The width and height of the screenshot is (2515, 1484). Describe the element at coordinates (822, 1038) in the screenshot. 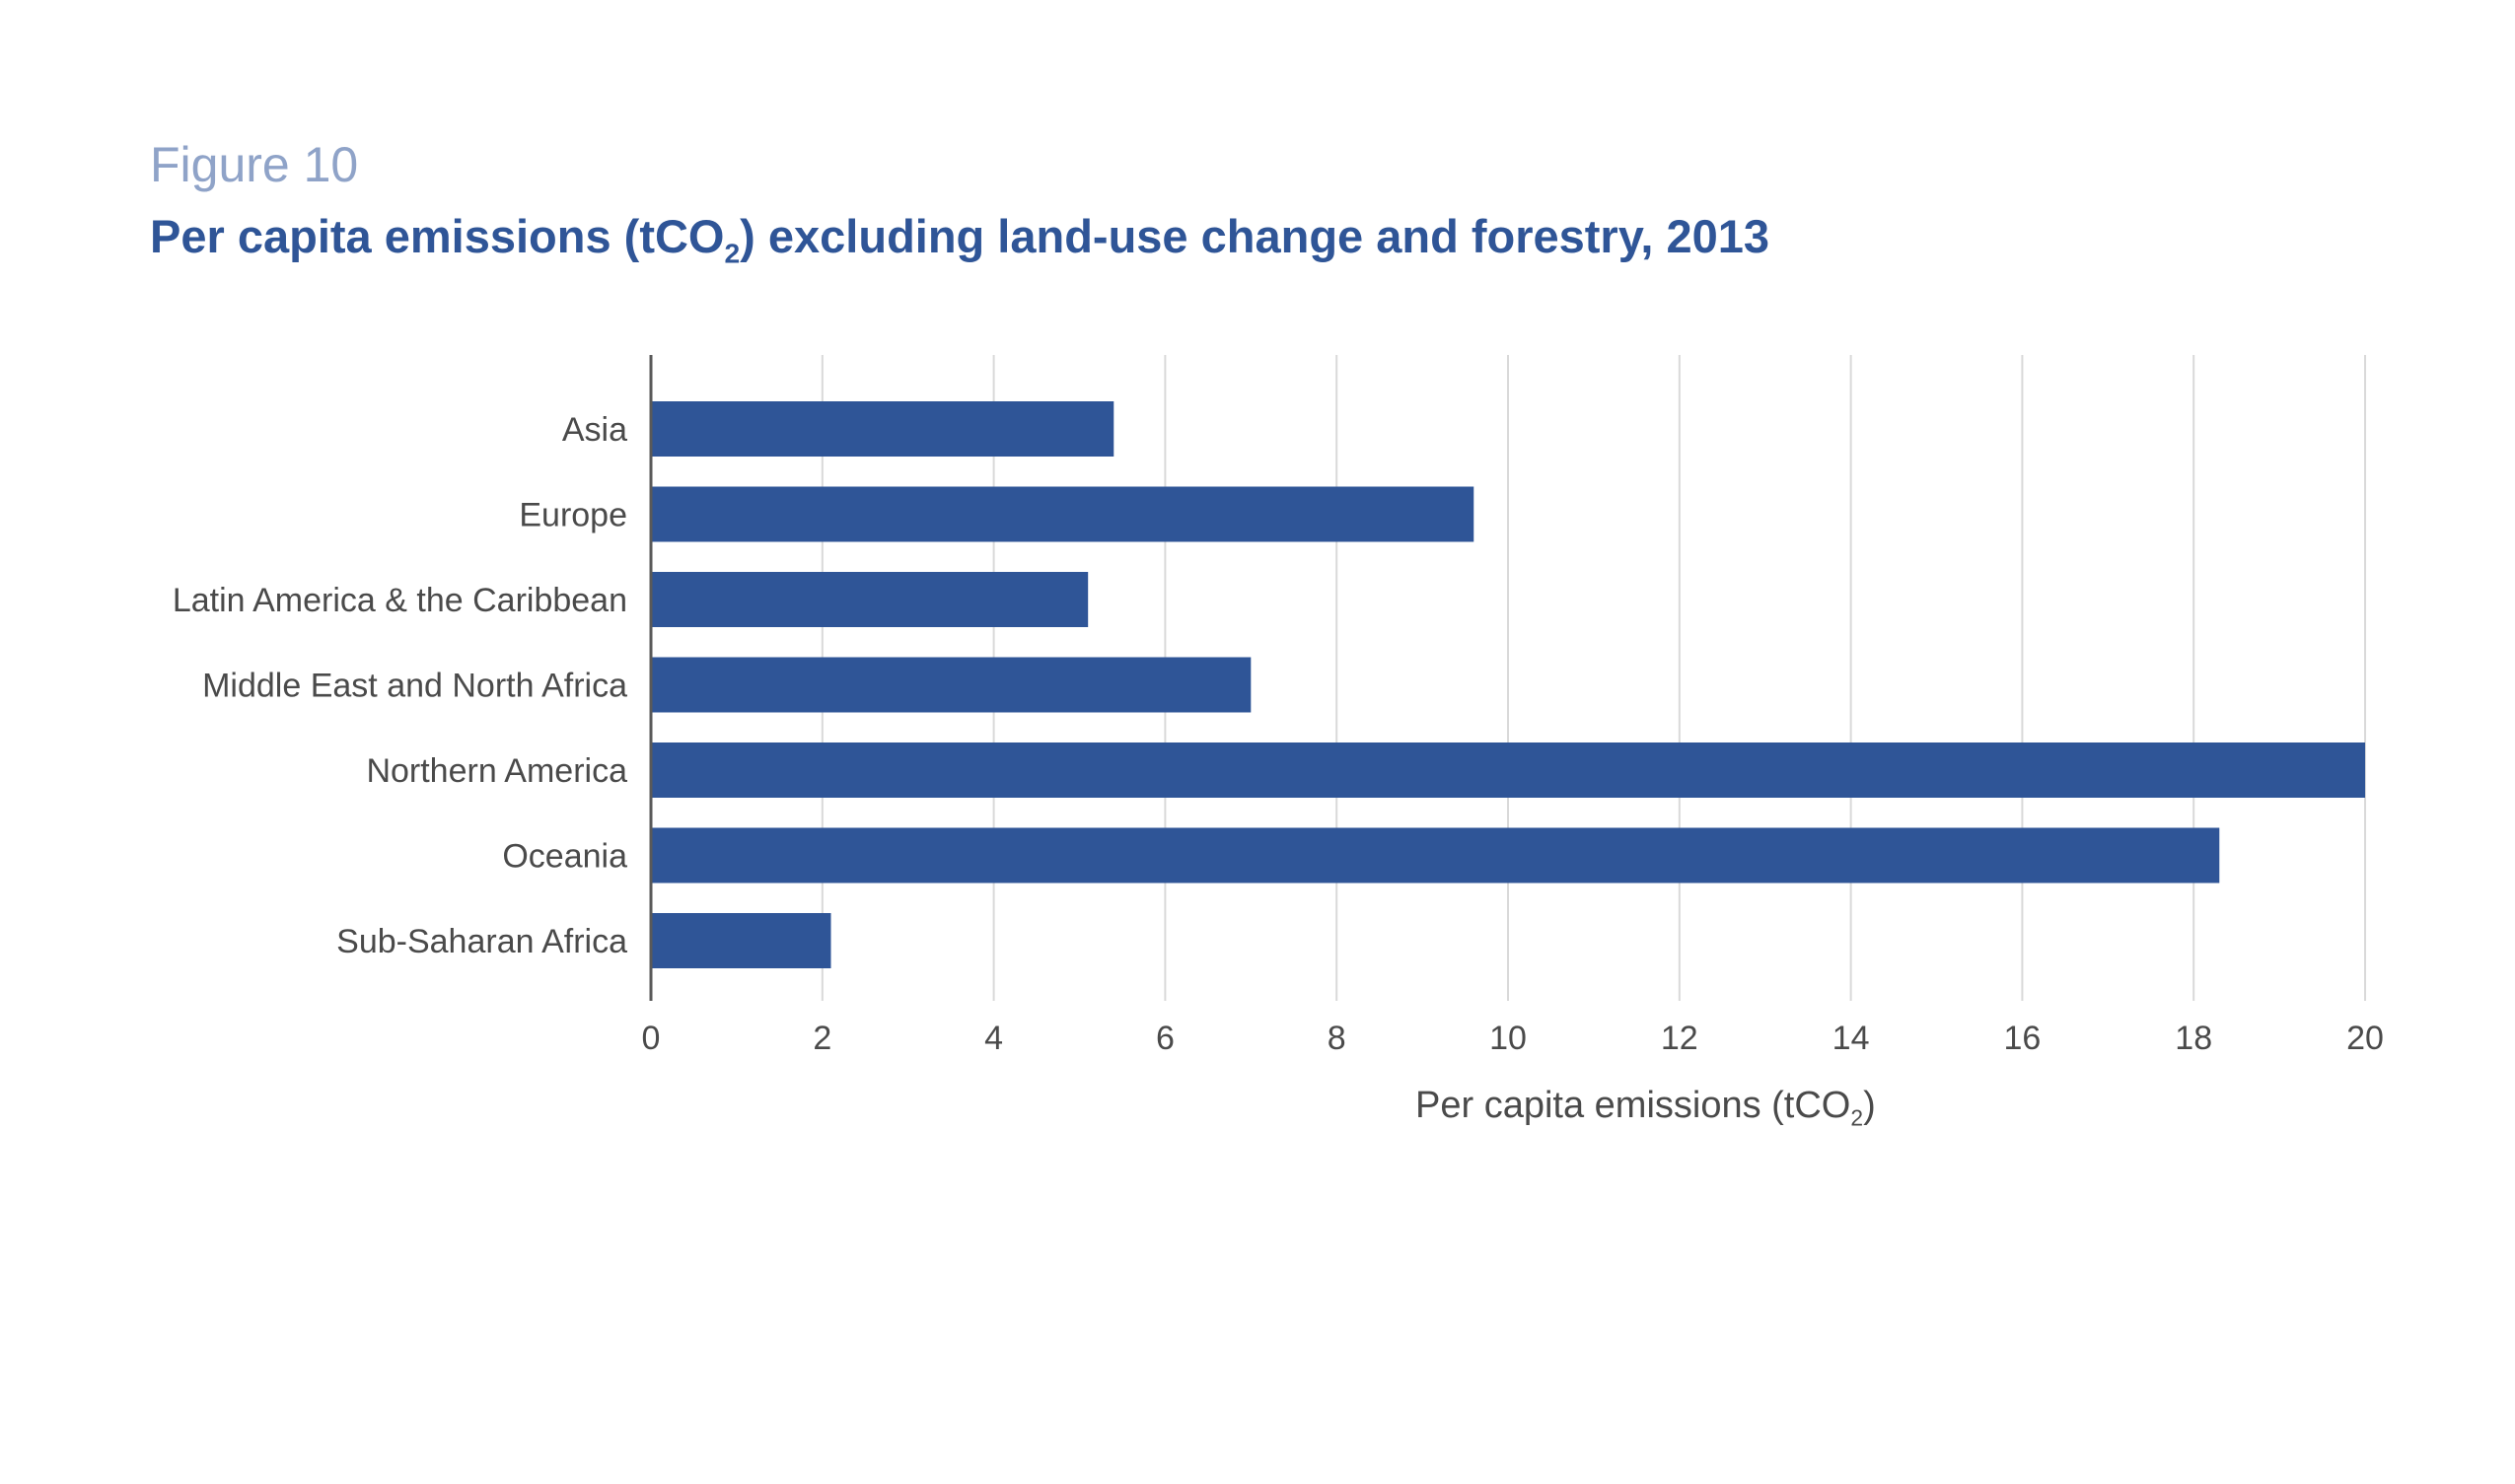

I see `x-tick-label: 2` at that location.